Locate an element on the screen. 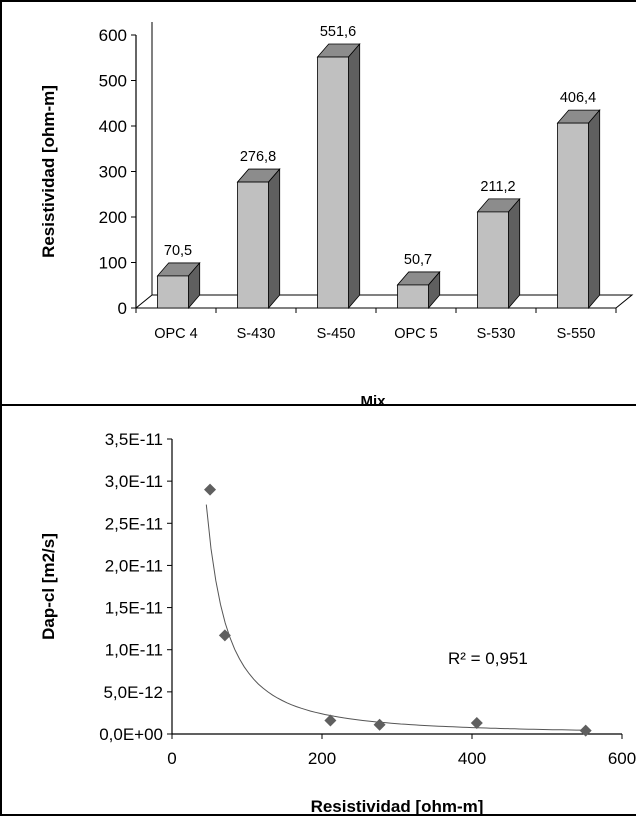 This screenshot has height=816, width=636. y-tick-label: 1,5E-11 is located at coordinates (134, 608).